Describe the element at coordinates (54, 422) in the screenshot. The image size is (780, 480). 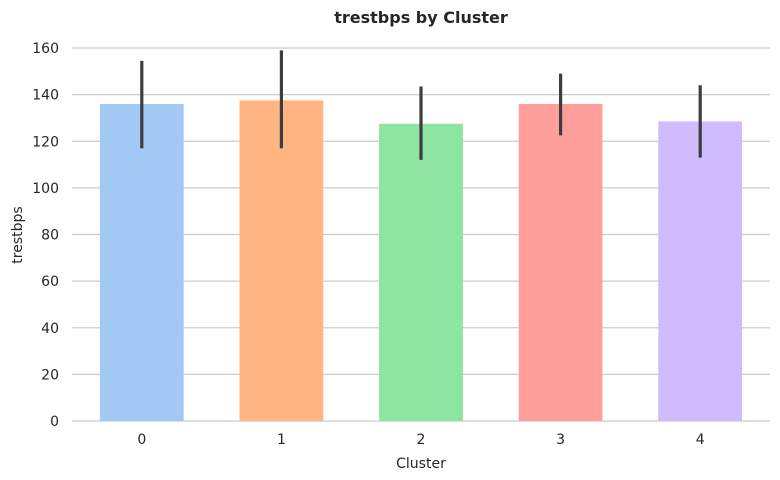
I see `y-tick-label: 0` at that location.